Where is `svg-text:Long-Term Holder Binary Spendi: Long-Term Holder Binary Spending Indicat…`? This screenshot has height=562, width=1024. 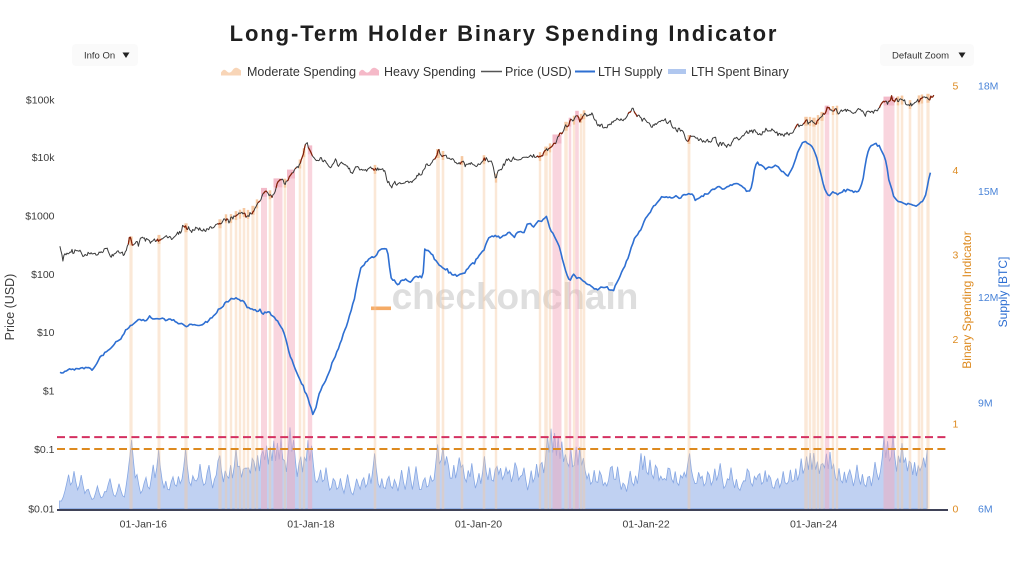
svg-text:Long-Term Holder Binary Spendi: Long-Term Holder Binary Spending Indicat… is located at coordinates (504, 33).